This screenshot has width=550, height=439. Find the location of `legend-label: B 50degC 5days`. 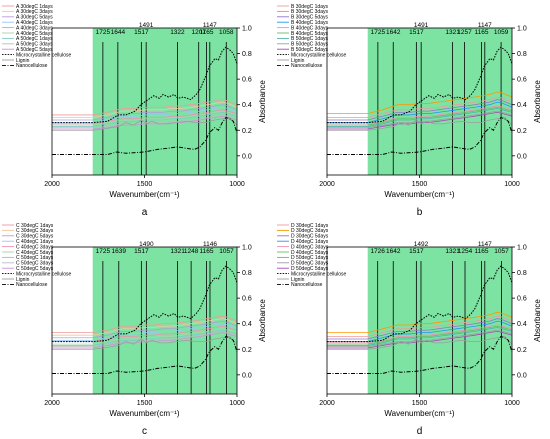

legend-label: B 50degC 5days is located at coordinates (309, 50).